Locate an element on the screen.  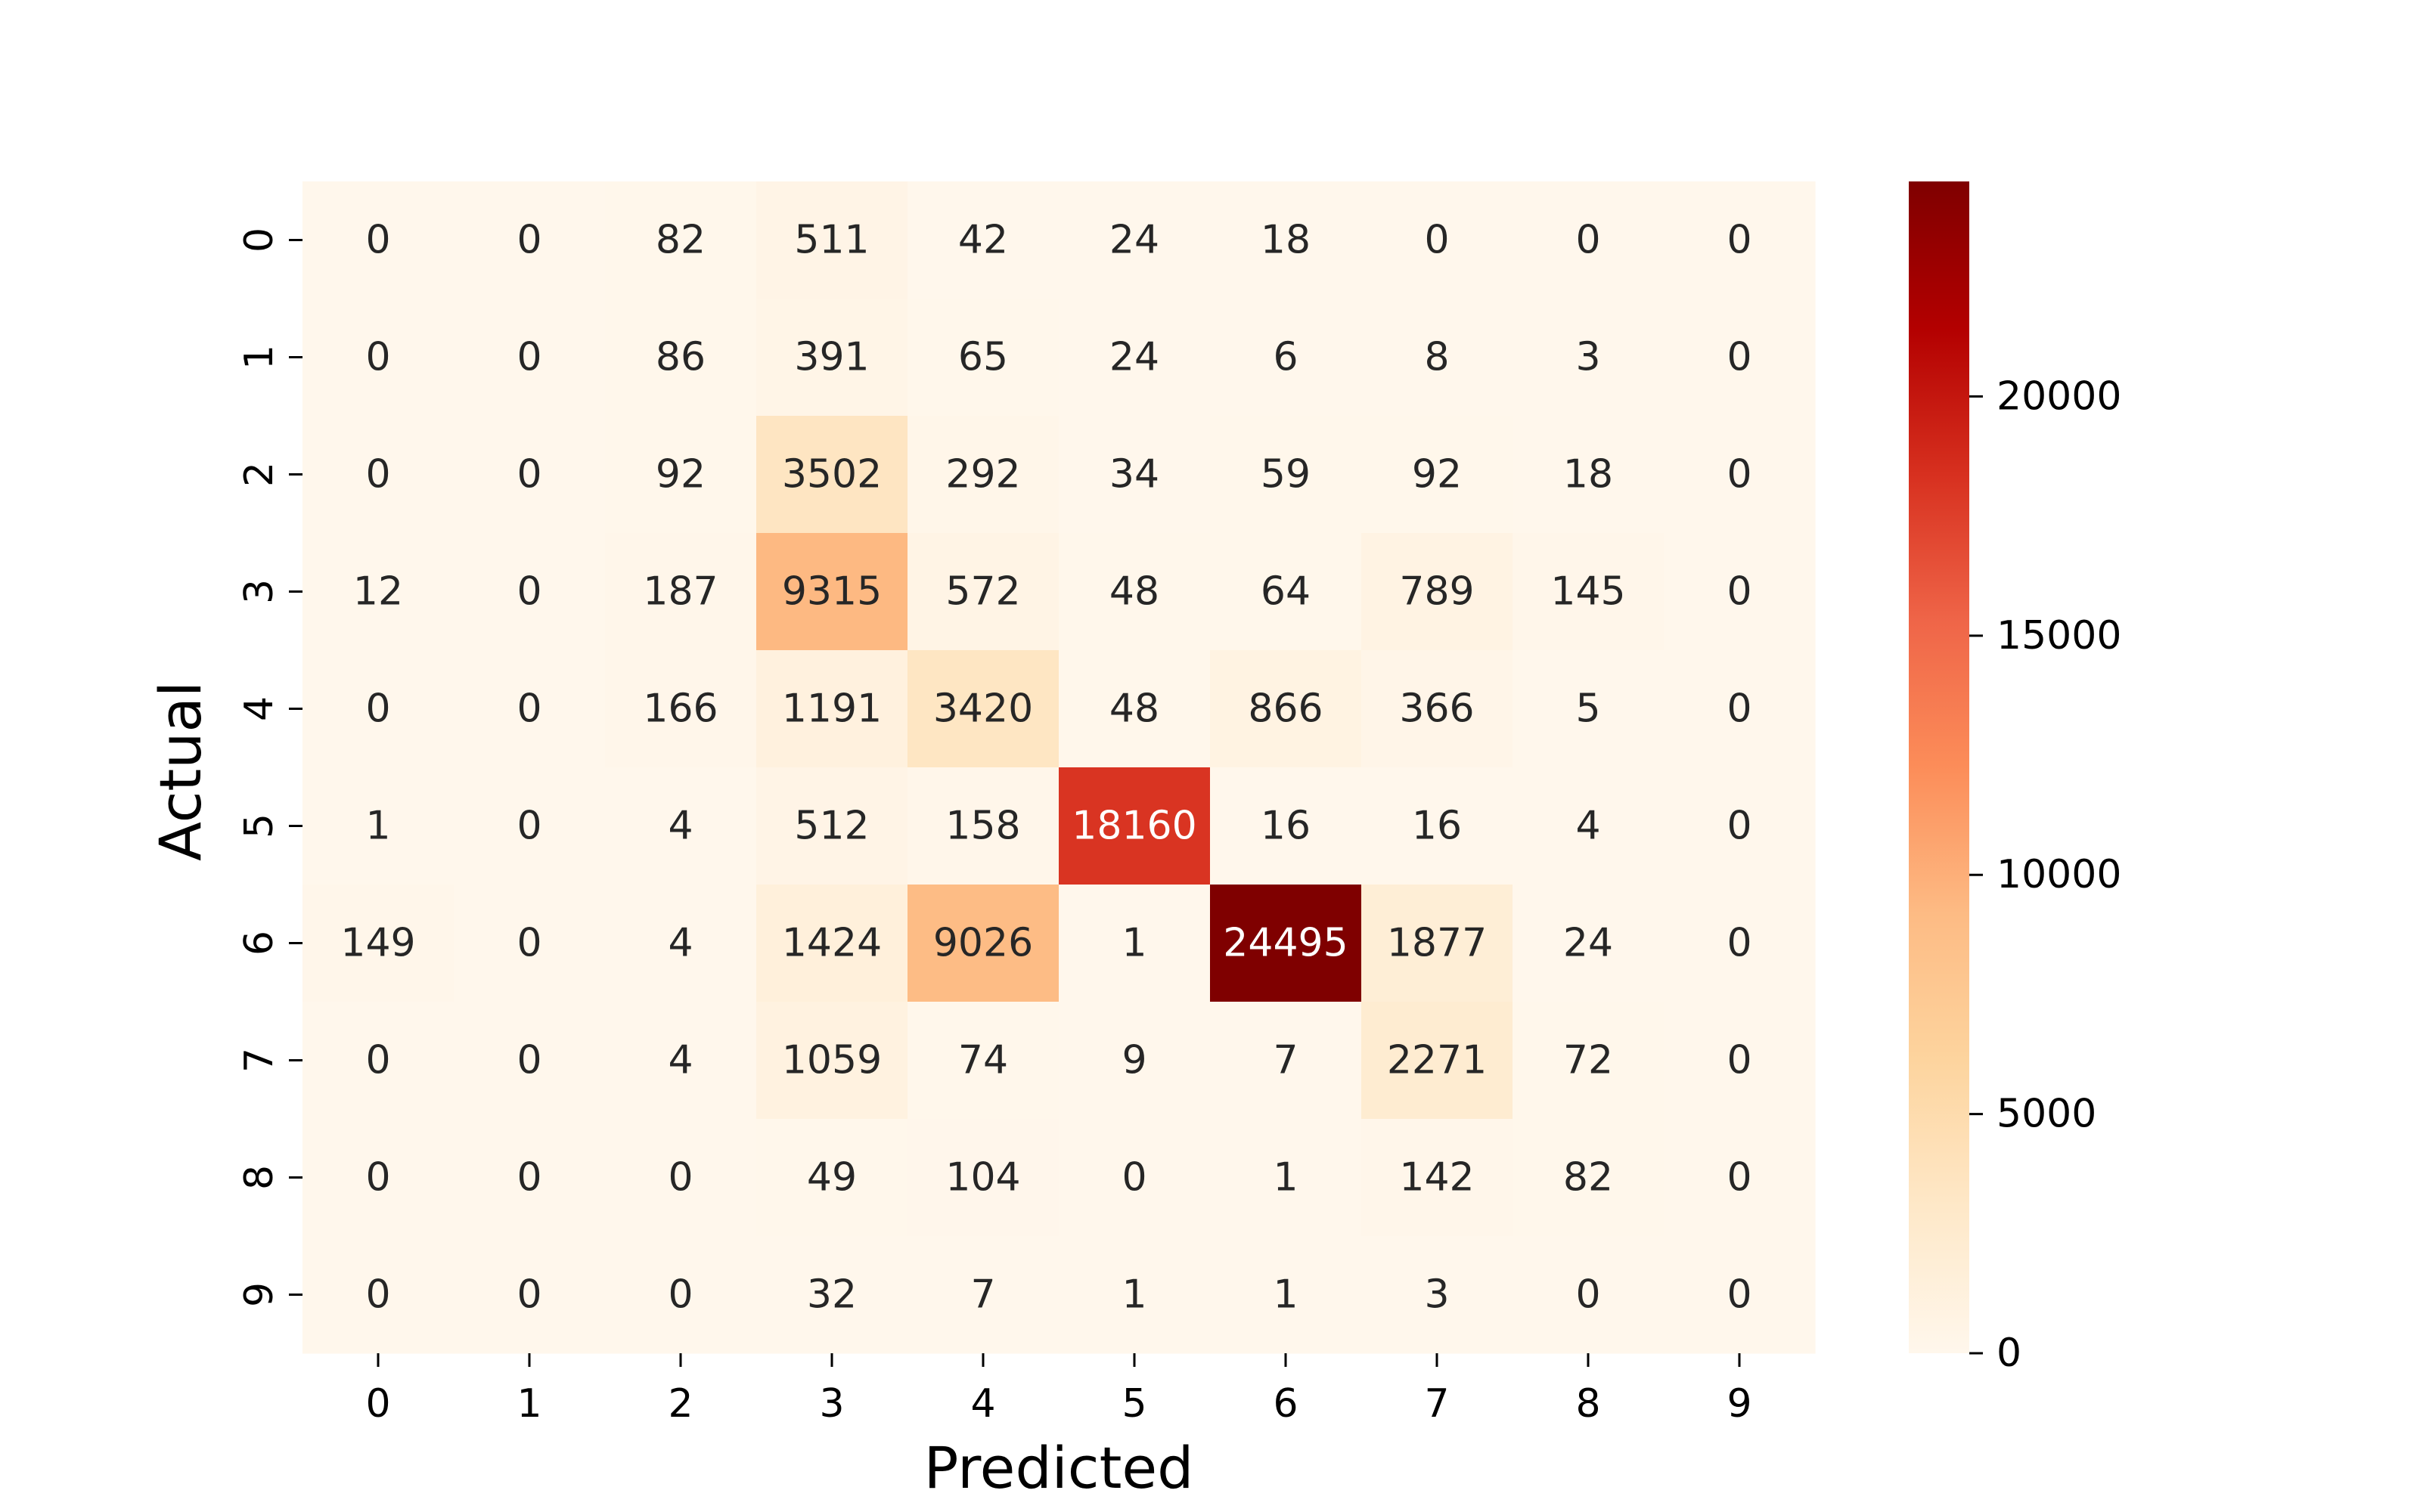
cell-value-label: 187 is located at coordinates (680, 592).